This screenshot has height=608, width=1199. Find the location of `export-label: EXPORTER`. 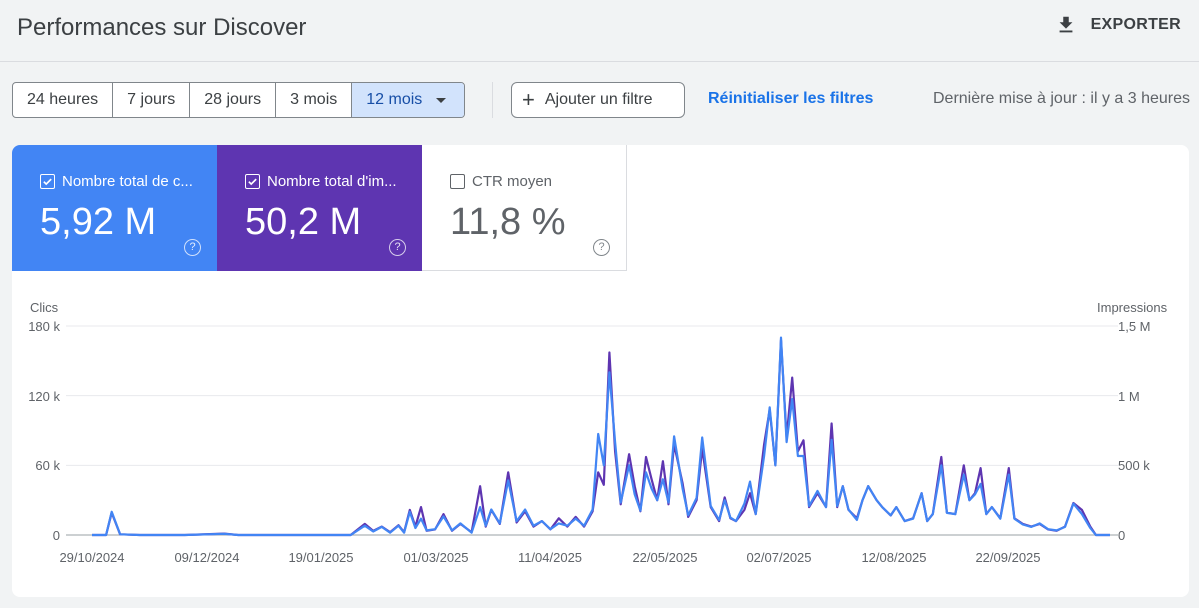

export-label: EXPORTER is located at coordinates (1135, 24).